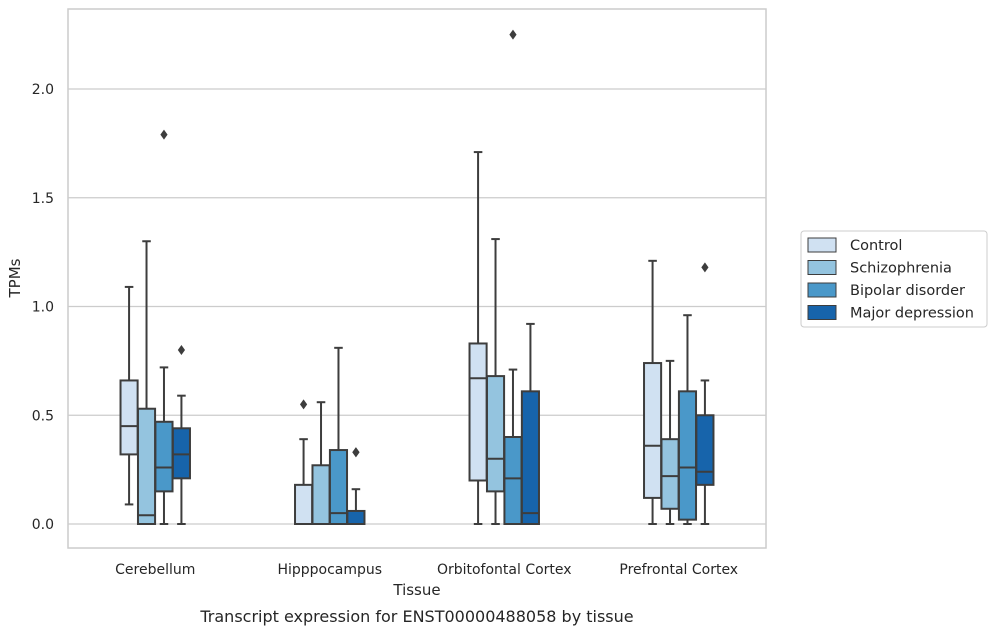  I want to click on legend-label: Bipolar disorder, so click(907, 291).